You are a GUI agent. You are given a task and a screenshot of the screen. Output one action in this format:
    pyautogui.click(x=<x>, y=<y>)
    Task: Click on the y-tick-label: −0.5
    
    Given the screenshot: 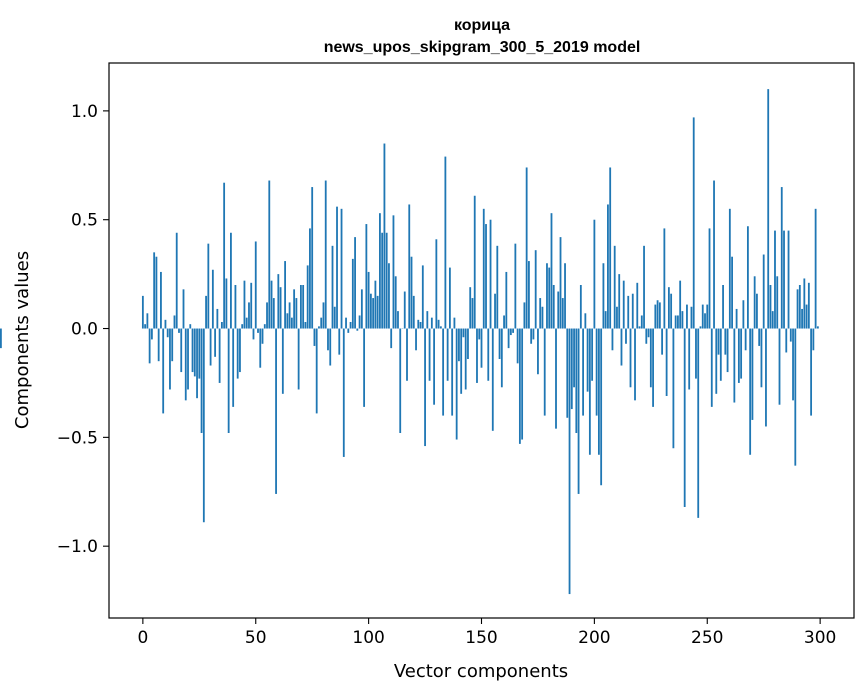 What is the action you would take?
    pyautogui.click(x=77, y=438)
    